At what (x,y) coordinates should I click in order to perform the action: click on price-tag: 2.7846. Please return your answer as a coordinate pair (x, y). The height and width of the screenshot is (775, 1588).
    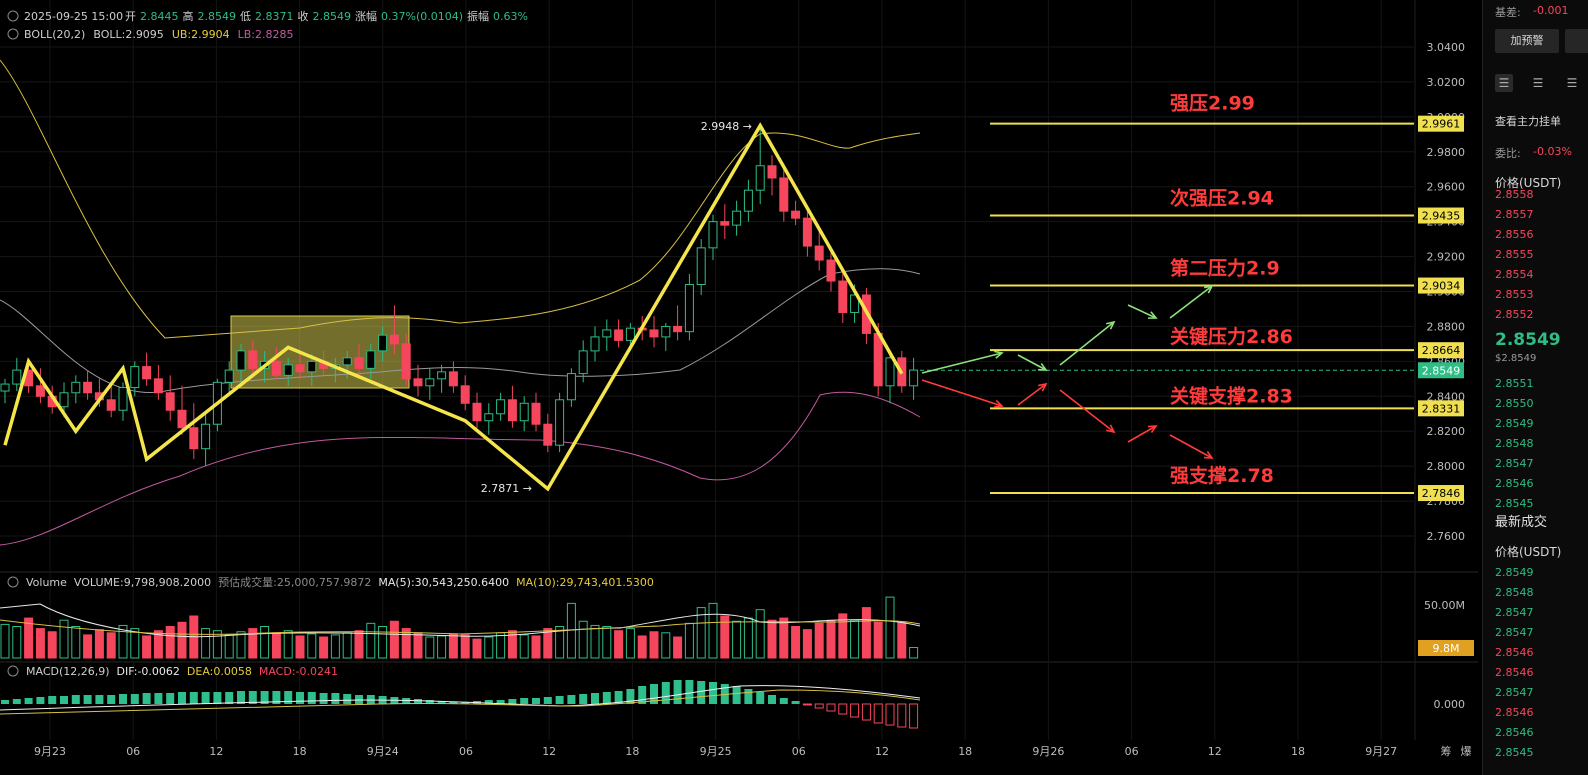
    Looking at the image, I should click on (1441, 493).